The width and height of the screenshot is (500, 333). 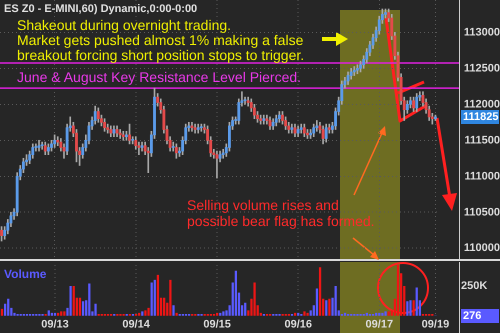 What do you see at coordinates (380, 324) in the screenshot?
I see `x-tick-label: 09/17` at bounding box center [380, 324].